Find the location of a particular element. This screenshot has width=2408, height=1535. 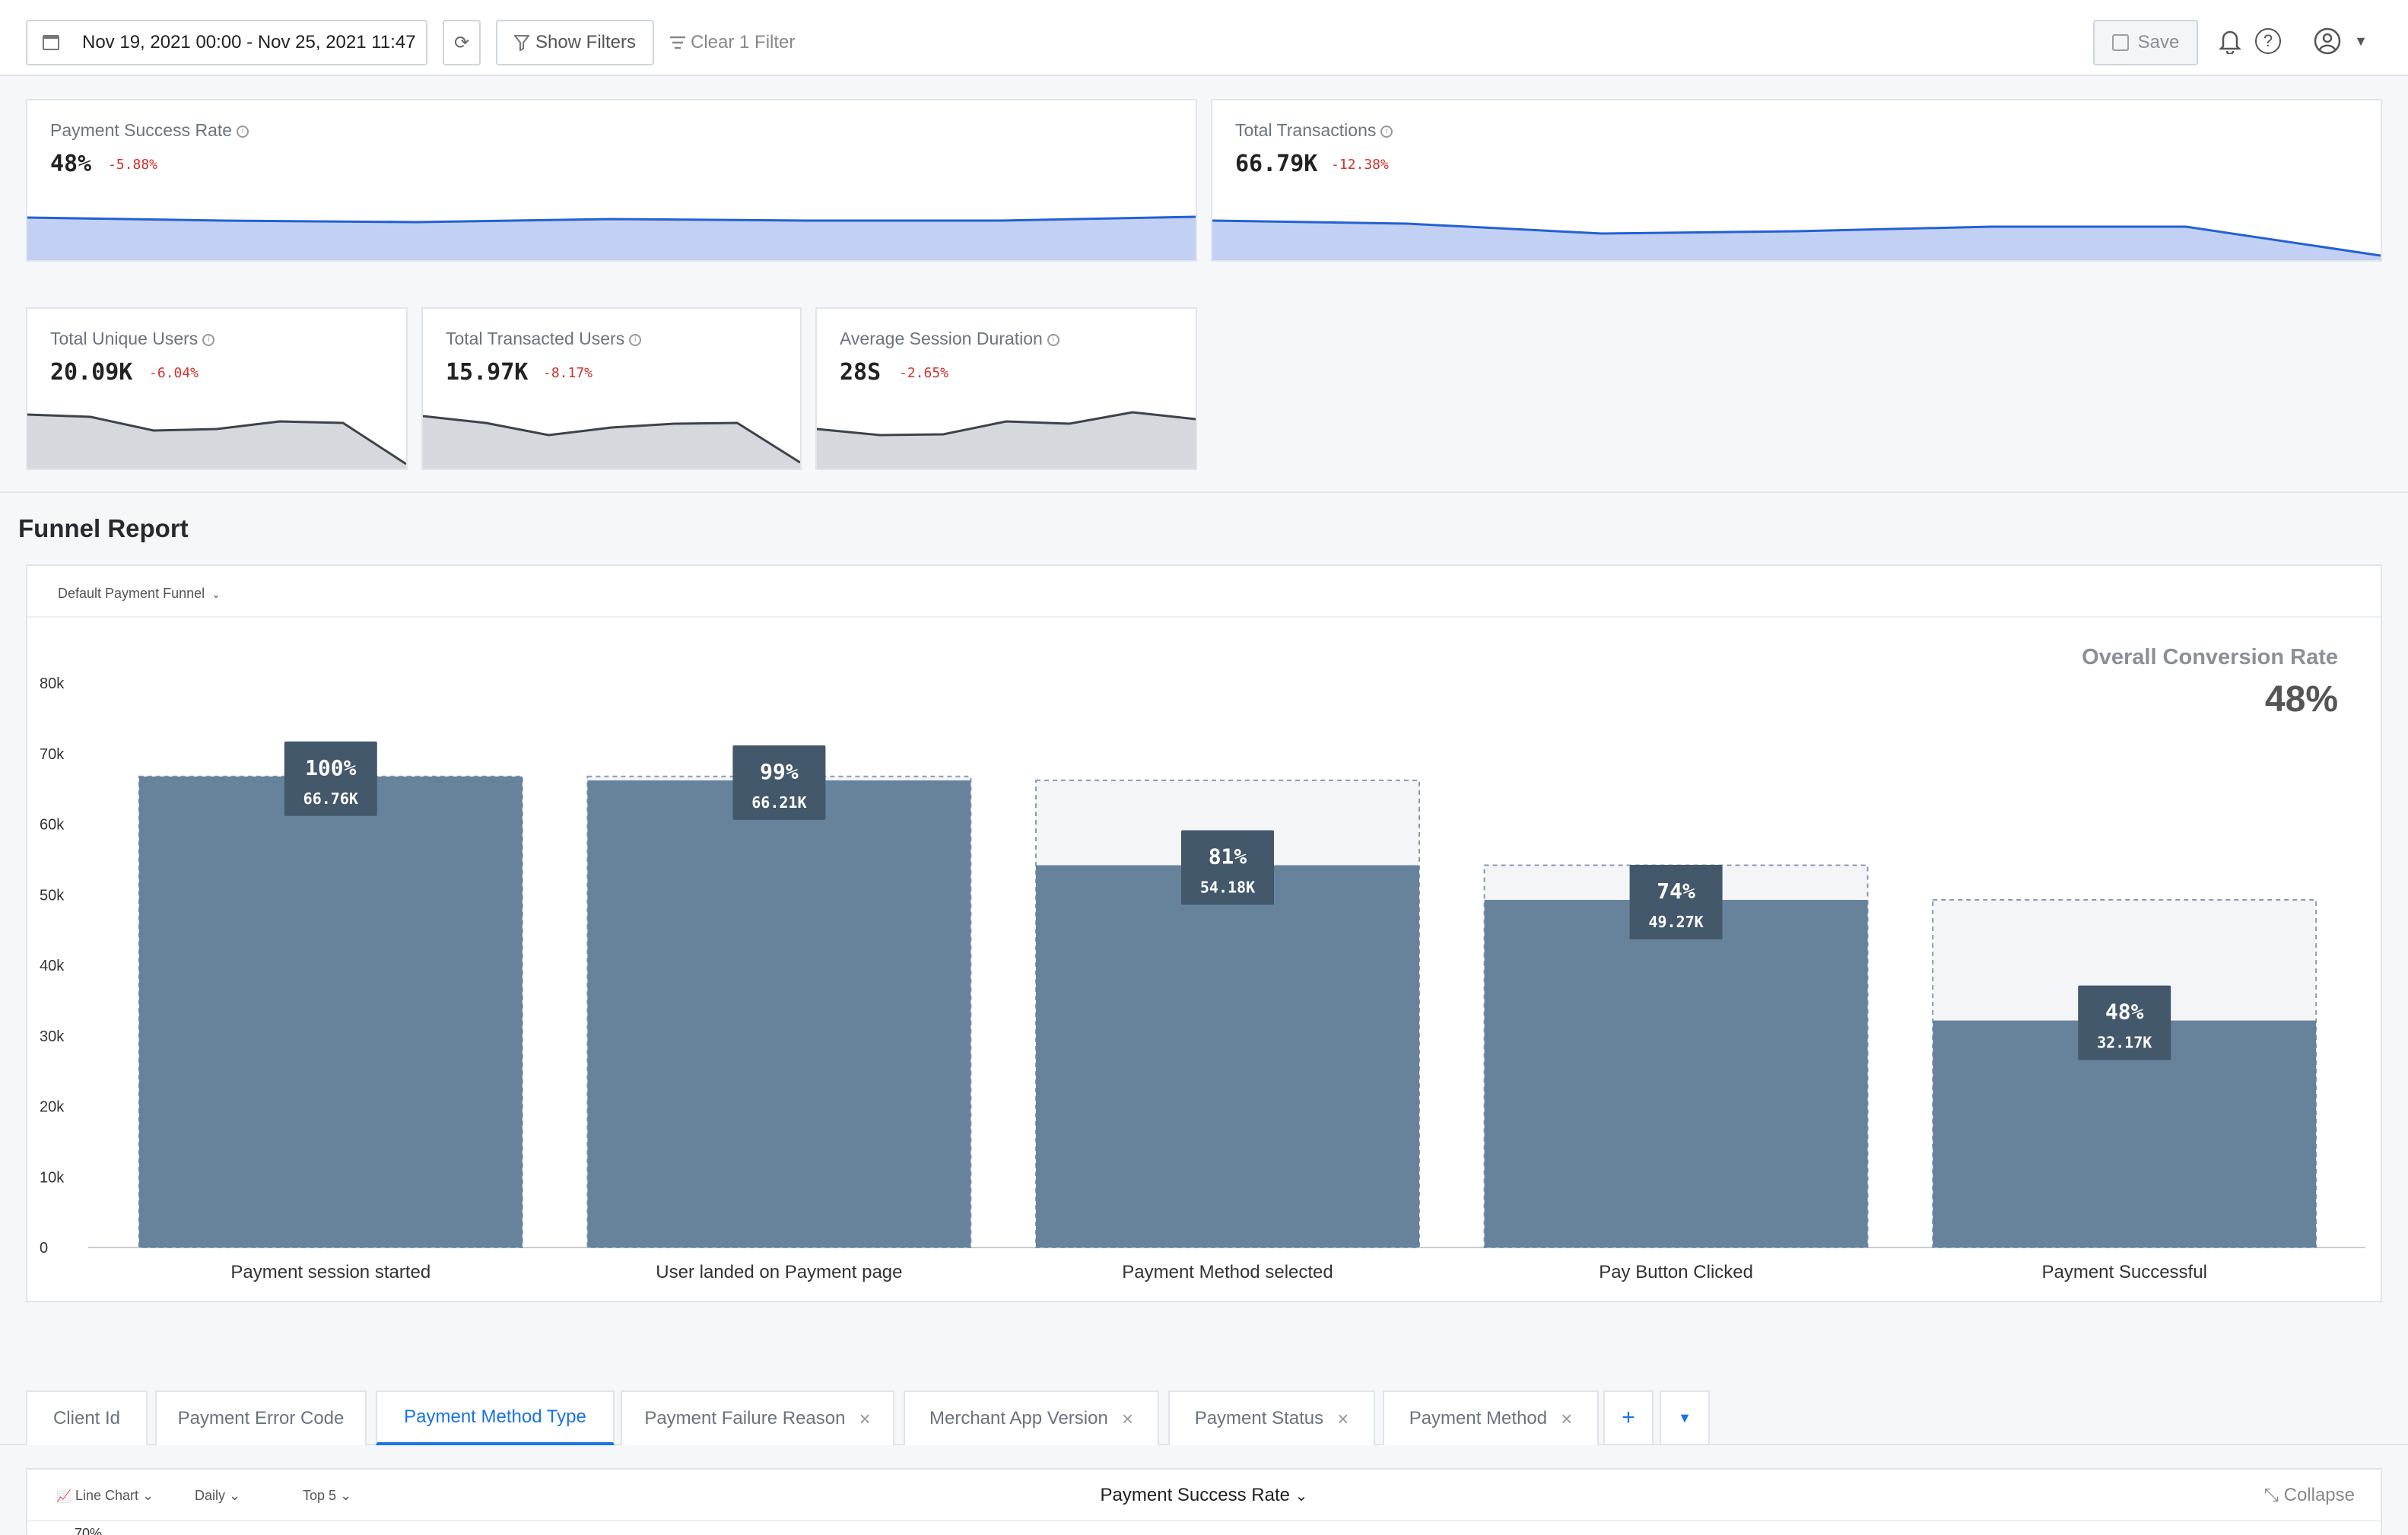

kpi-total-transactions: Total Transactions i 66.79K -12.38% is located at coordinates (1796, 181).